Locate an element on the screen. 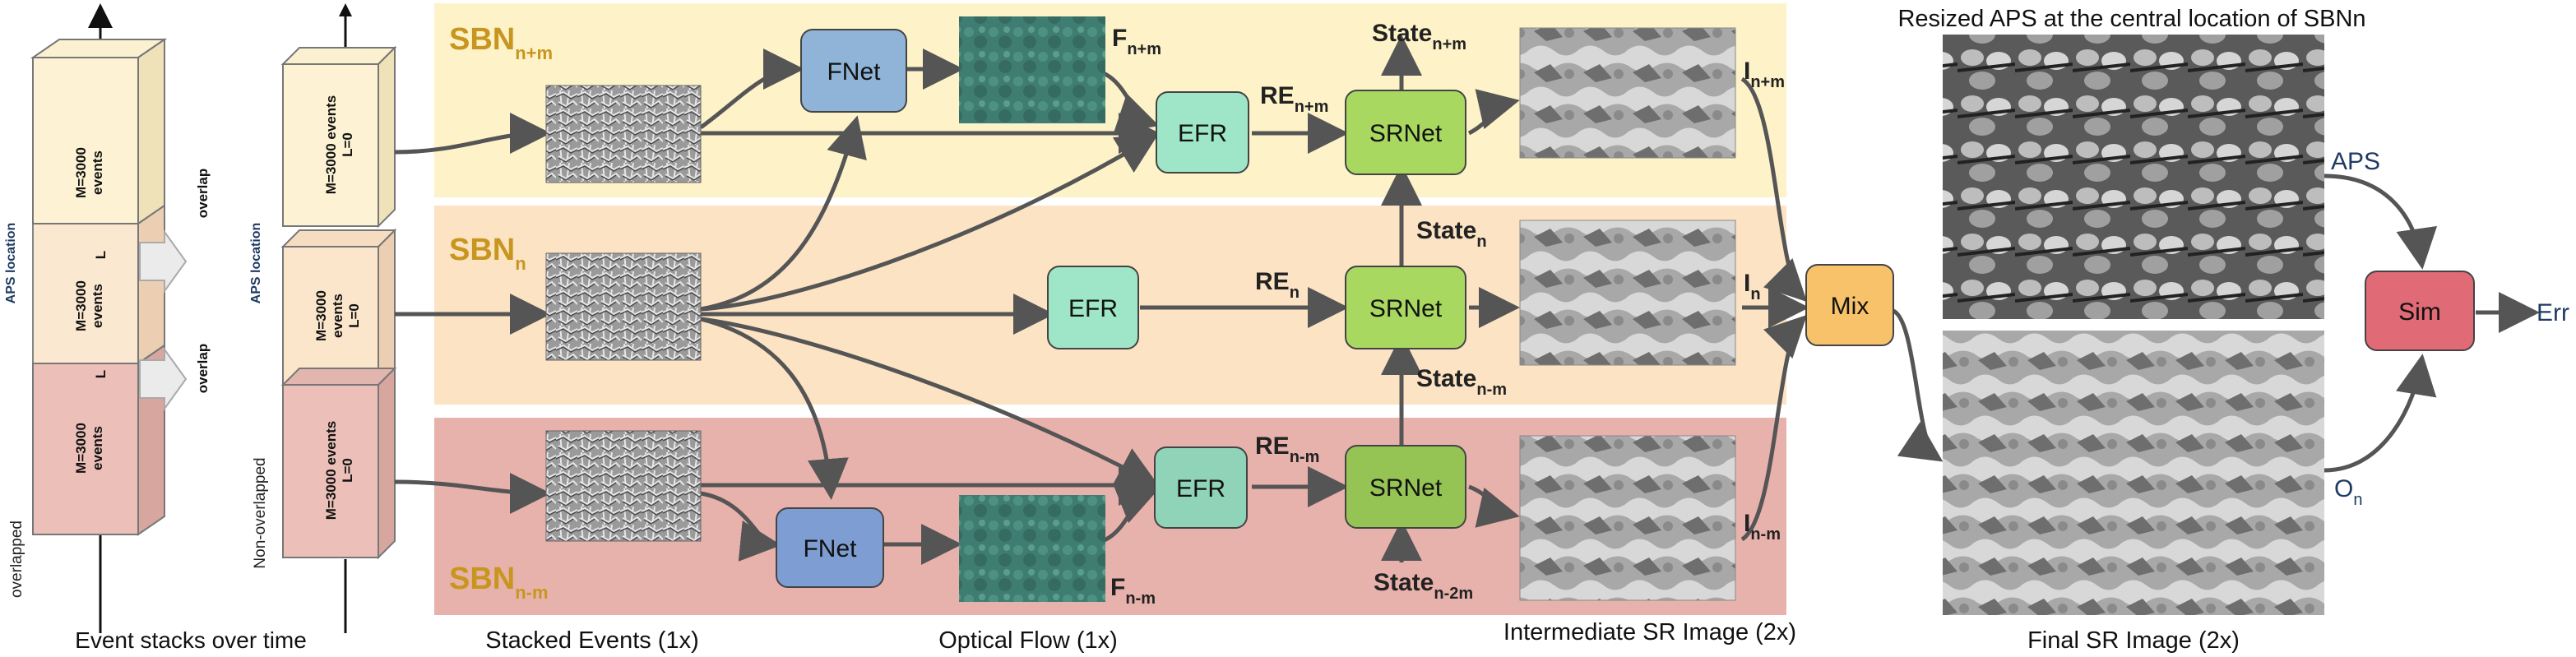 This screenshot has height=657, width=2576. efr-top-block: EFR is located at coordinates (1203, 133).